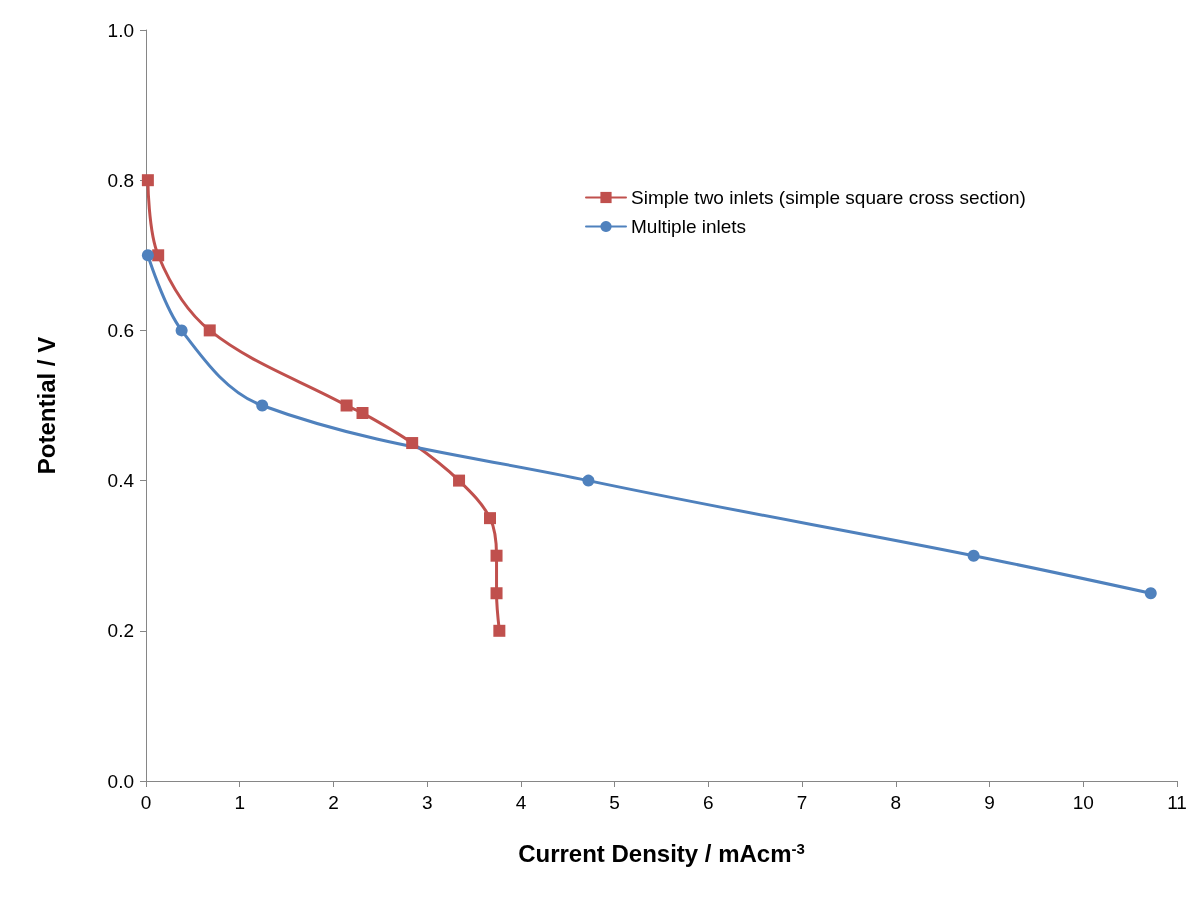 Image resolution: width=1204 pixels, height=897 pixels. What do you see at coordinates (121, 481) in the screenshot?
I see `y-tick-label: 0.4` at bounding box center [121, 481].